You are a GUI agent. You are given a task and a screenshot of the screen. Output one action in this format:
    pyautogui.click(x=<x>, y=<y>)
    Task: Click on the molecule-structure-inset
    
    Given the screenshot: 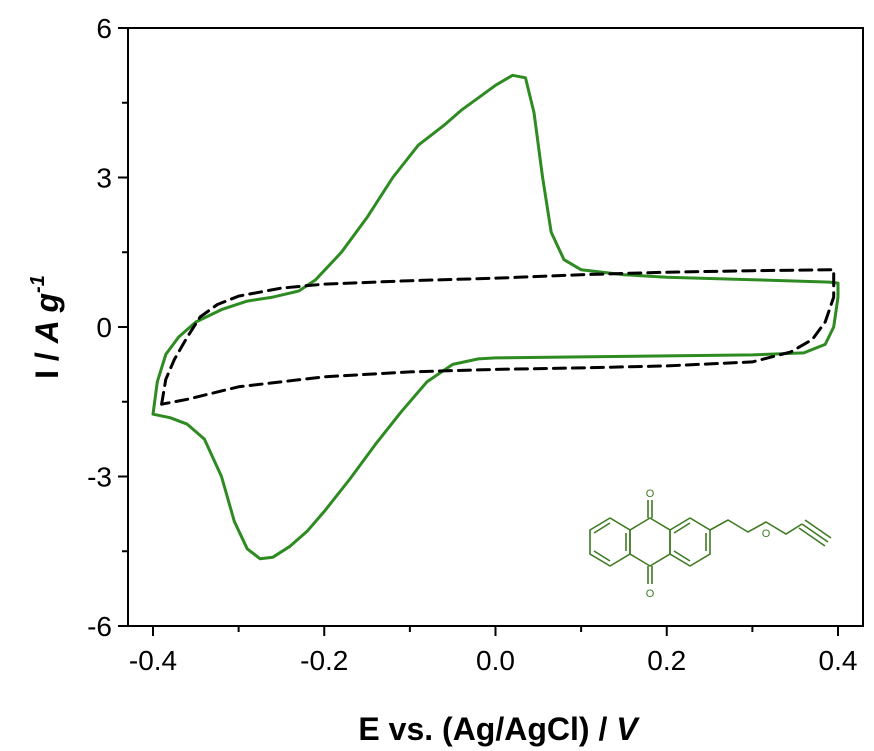 What is the action you would take?
    pyautogui.click(x=710, y=542)
    